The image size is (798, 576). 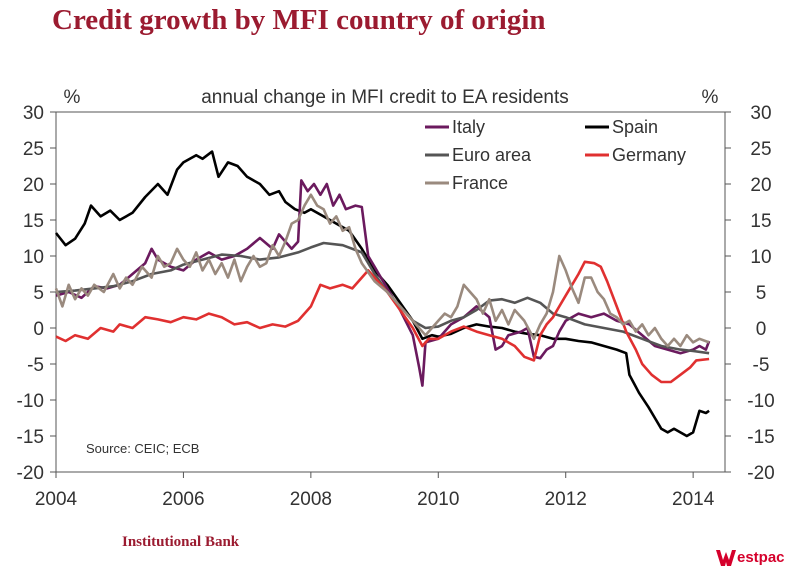 What do you see at coordinates (649, 155) in the screenshot?
I see `legend-label-germany: Germany` at bounding box center [649, 155].